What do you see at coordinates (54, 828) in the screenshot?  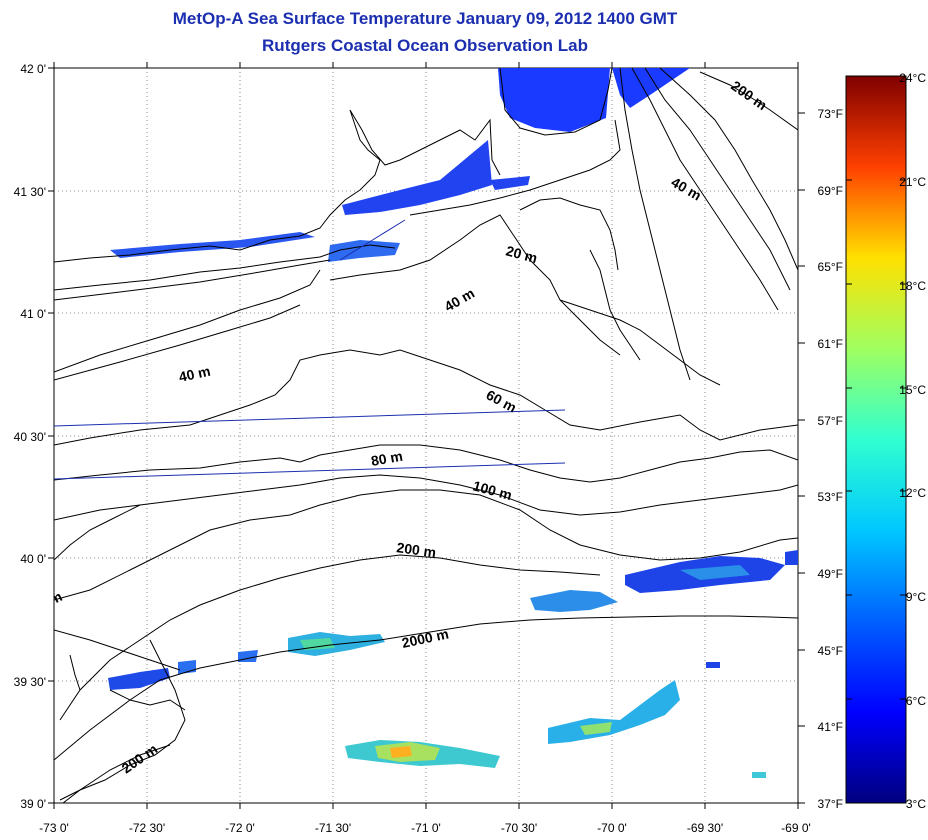 I see `lon-label: -73 0'` at bounding box center [54, 828].